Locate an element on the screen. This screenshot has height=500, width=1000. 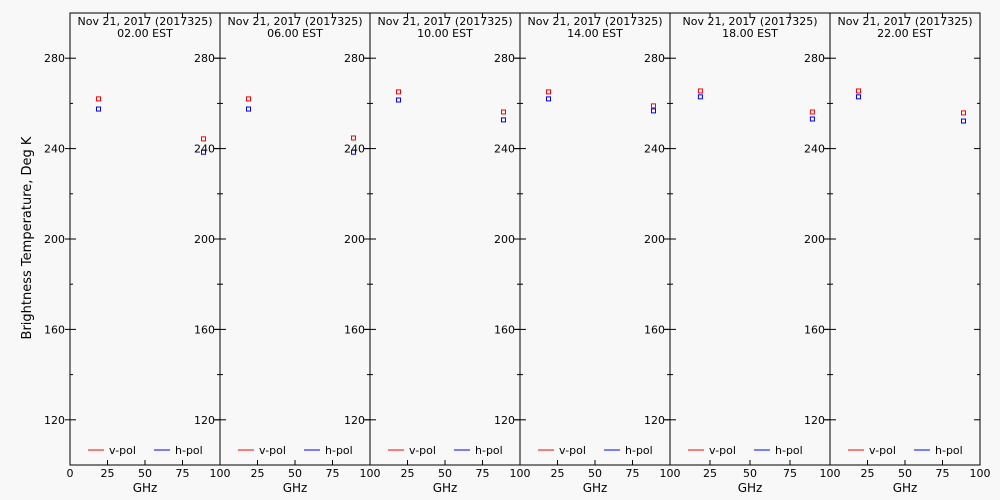
panel-subtitle: 14.00 EST is located at coordinates (595, 33).